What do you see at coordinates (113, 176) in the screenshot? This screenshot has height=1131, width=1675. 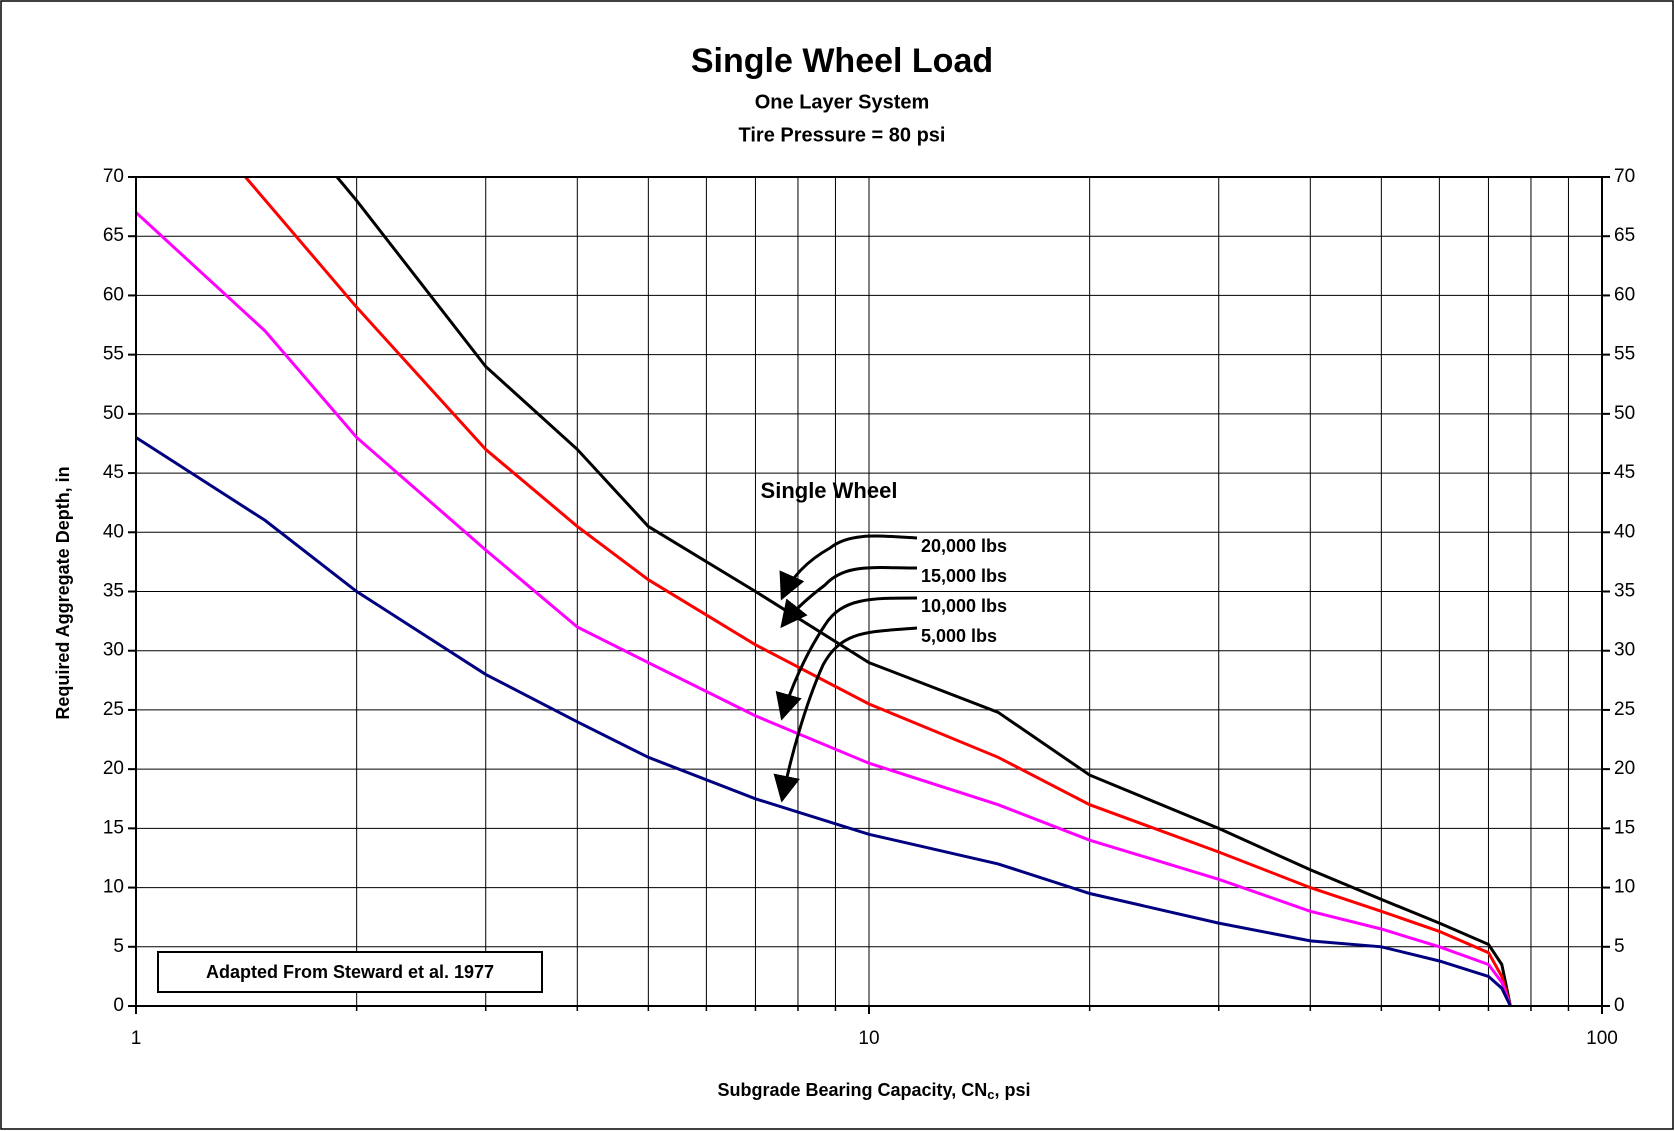 I see `y-tick-label: 70` at bounding box center [113, 176].